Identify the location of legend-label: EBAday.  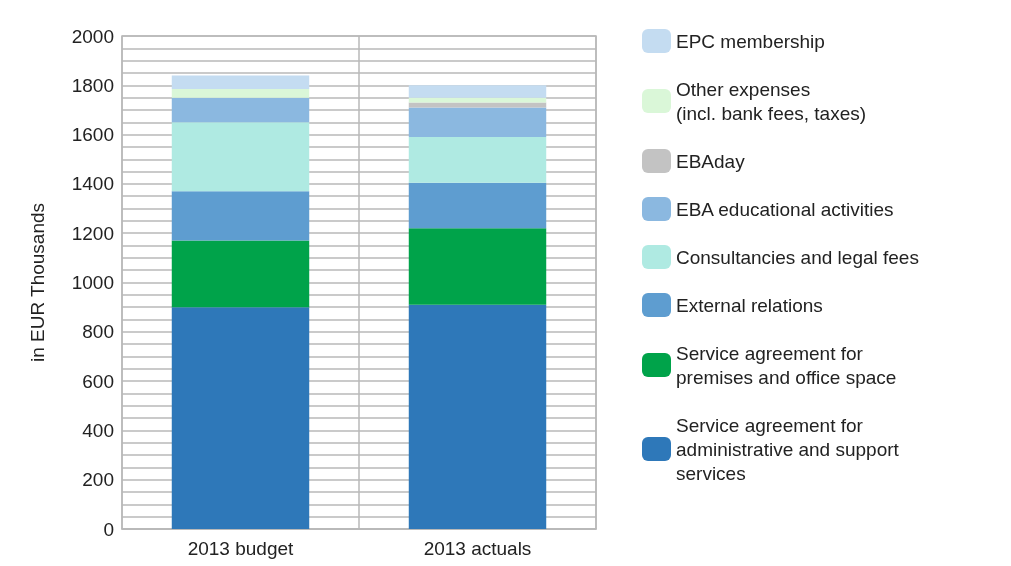
(711, 161).